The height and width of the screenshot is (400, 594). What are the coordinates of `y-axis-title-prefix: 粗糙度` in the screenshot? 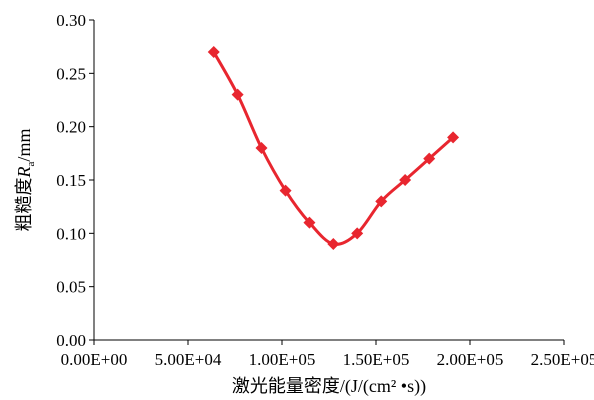 It's located at (24, 204).